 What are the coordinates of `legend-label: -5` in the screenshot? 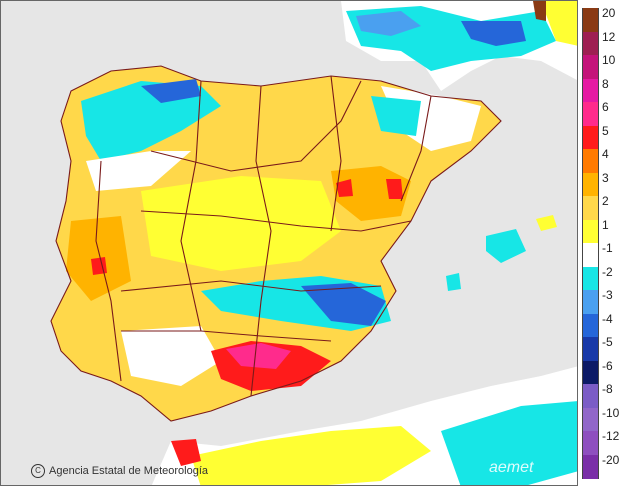 It's located at (607, 342).